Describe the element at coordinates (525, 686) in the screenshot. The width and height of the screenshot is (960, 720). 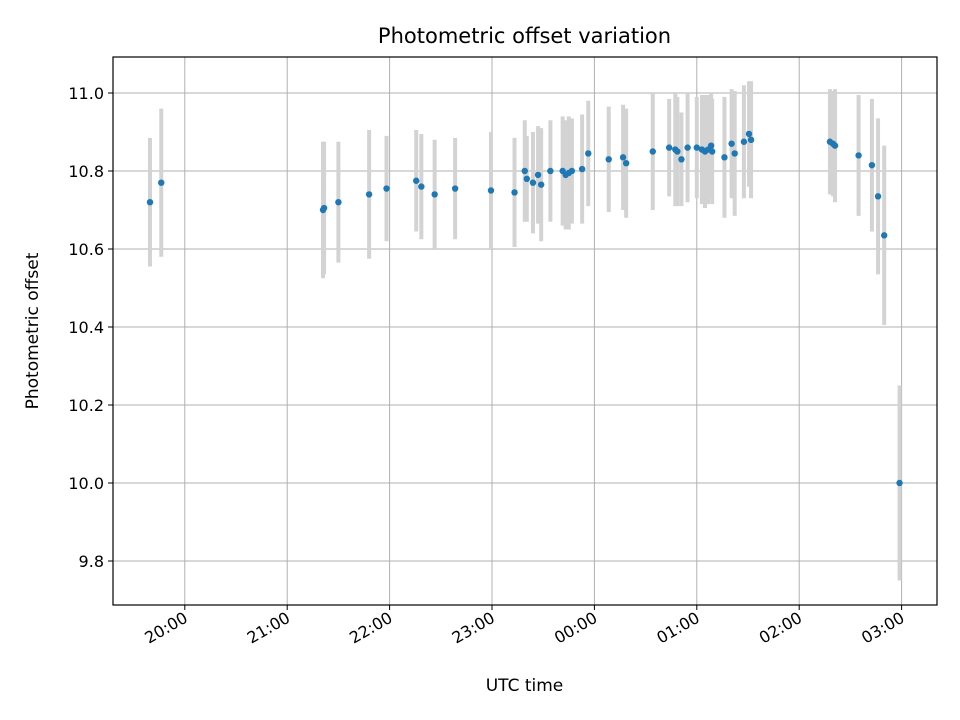
I see `x-axis-label: UTC time` at that location.